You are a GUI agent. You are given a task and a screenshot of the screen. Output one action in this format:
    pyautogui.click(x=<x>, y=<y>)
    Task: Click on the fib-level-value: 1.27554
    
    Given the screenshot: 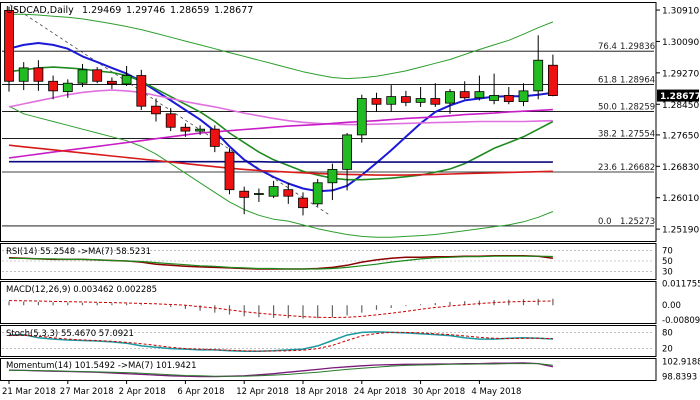 What is the action you would take?
    pyautogui.click(x=637, y=135)
    